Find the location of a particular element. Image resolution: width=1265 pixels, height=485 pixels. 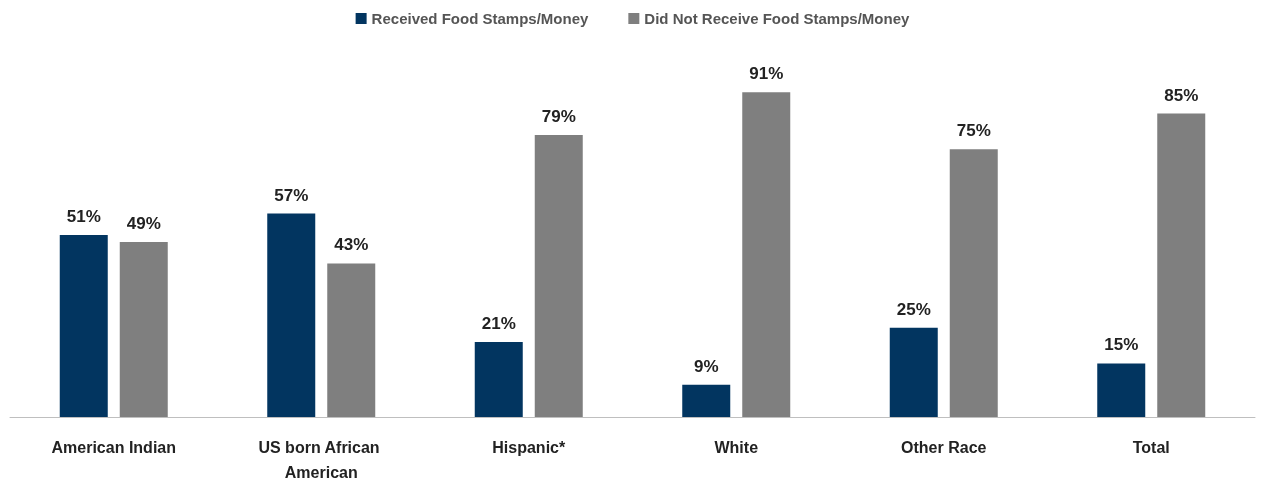

data-label: 57% is located at coordinates (291, 195).